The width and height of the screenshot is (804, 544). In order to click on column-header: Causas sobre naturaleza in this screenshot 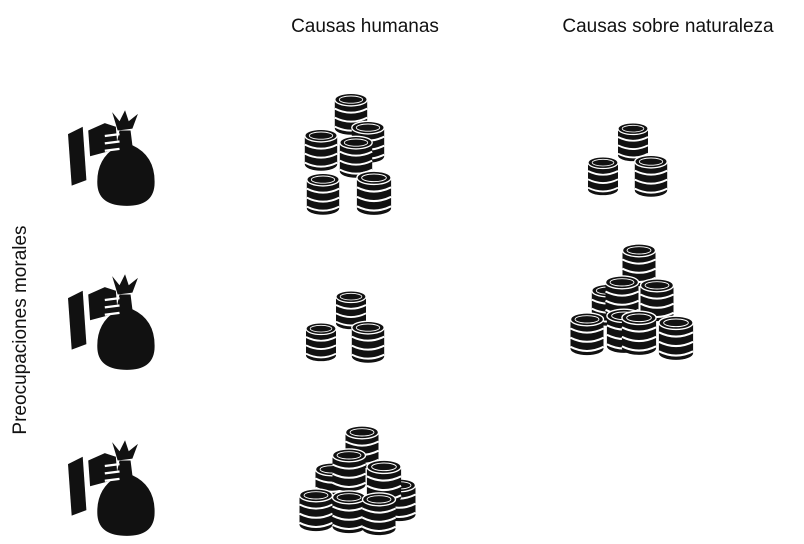, I will do `click(668, 26)`.